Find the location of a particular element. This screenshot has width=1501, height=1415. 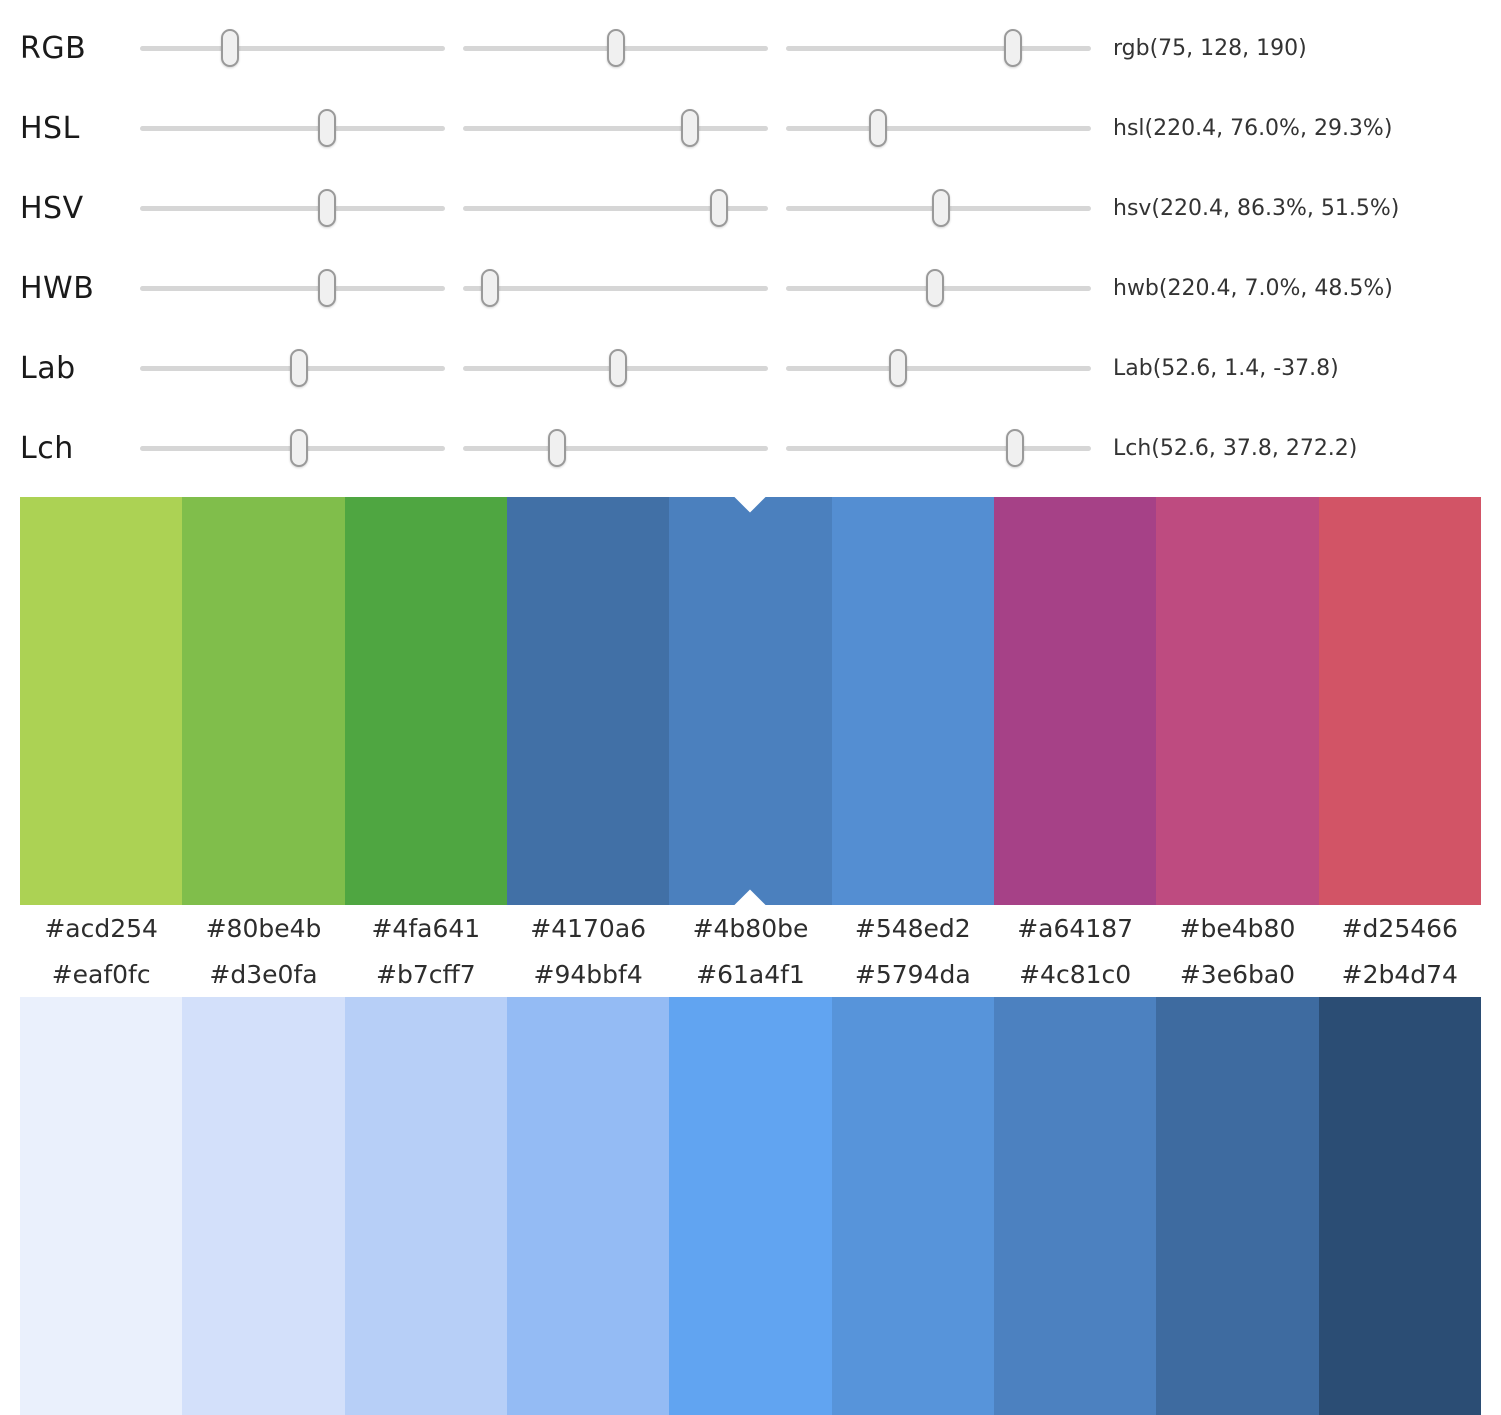

slider-tracks-rgb is located at coordinates (615, 48).